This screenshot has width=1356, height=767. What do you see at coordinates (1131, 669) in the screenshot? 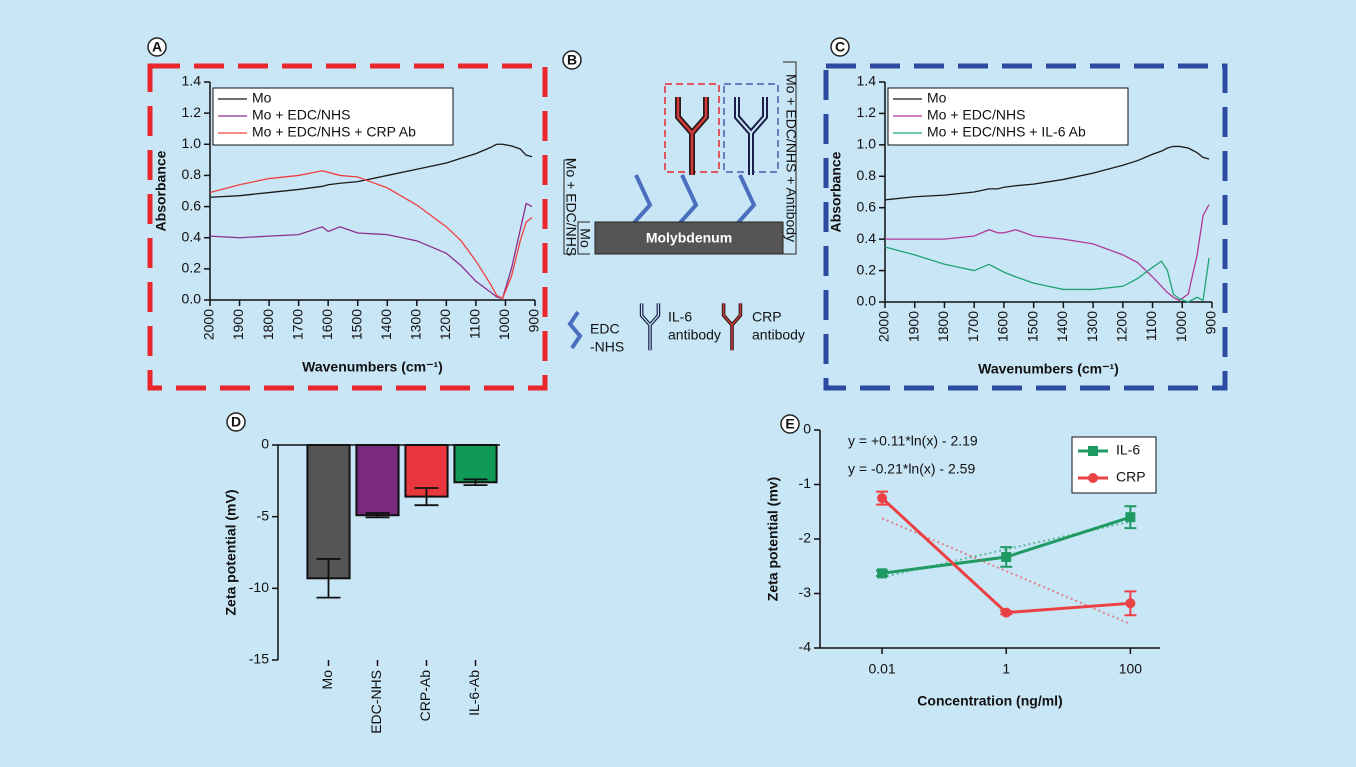
I see `x-tick-label: 100` at bounding box center [1131, 669].